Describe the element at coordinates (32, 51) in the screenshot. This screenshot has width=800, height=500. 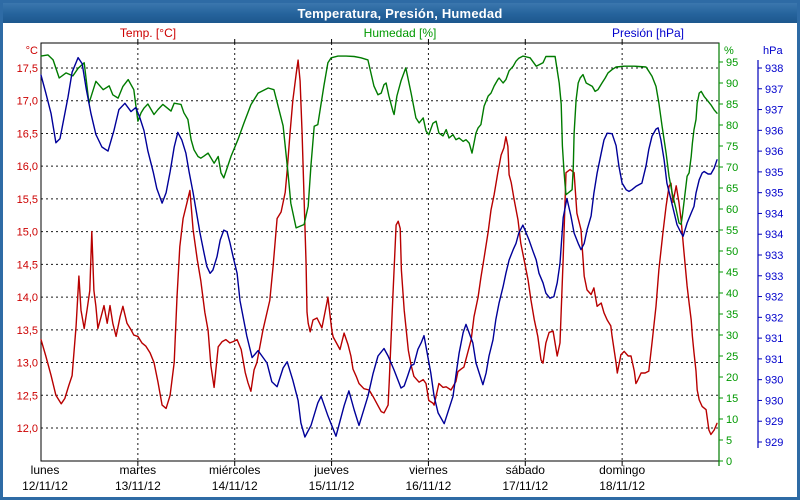
I see `temp-axis-unit: °C` at that location.